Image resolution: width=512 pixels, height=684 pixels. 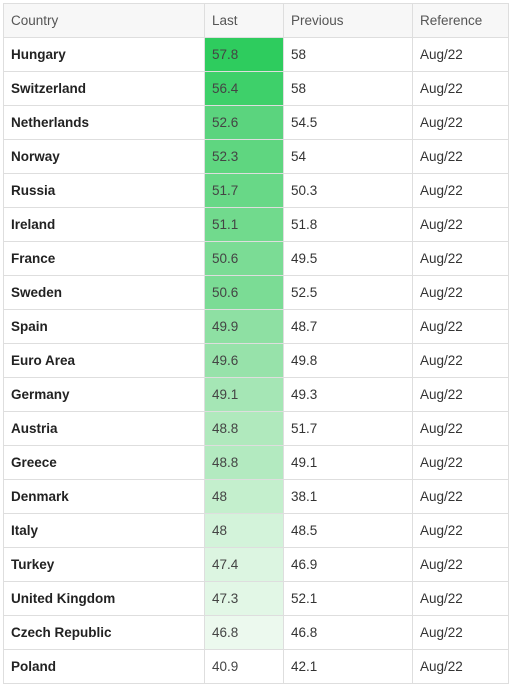 What do you see at coordinates (104, 666) in the screenshot?
I see `country-link: Poland` at bounding box center [104, 666].